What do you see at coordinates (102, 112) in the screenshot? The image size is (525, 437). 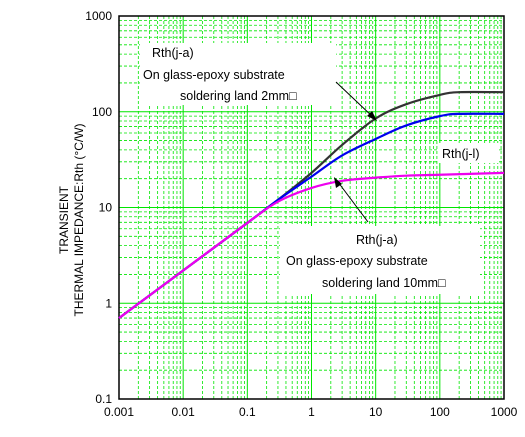 I see `y-tick-label: 100` at bounding box center [102, 112].